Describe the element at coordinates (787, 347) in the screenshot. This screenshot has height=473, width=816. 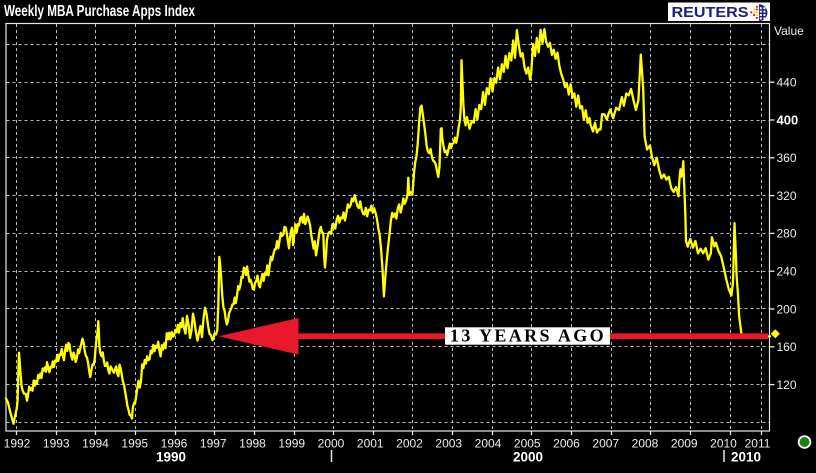
I see `svg-text: 160` at that location.